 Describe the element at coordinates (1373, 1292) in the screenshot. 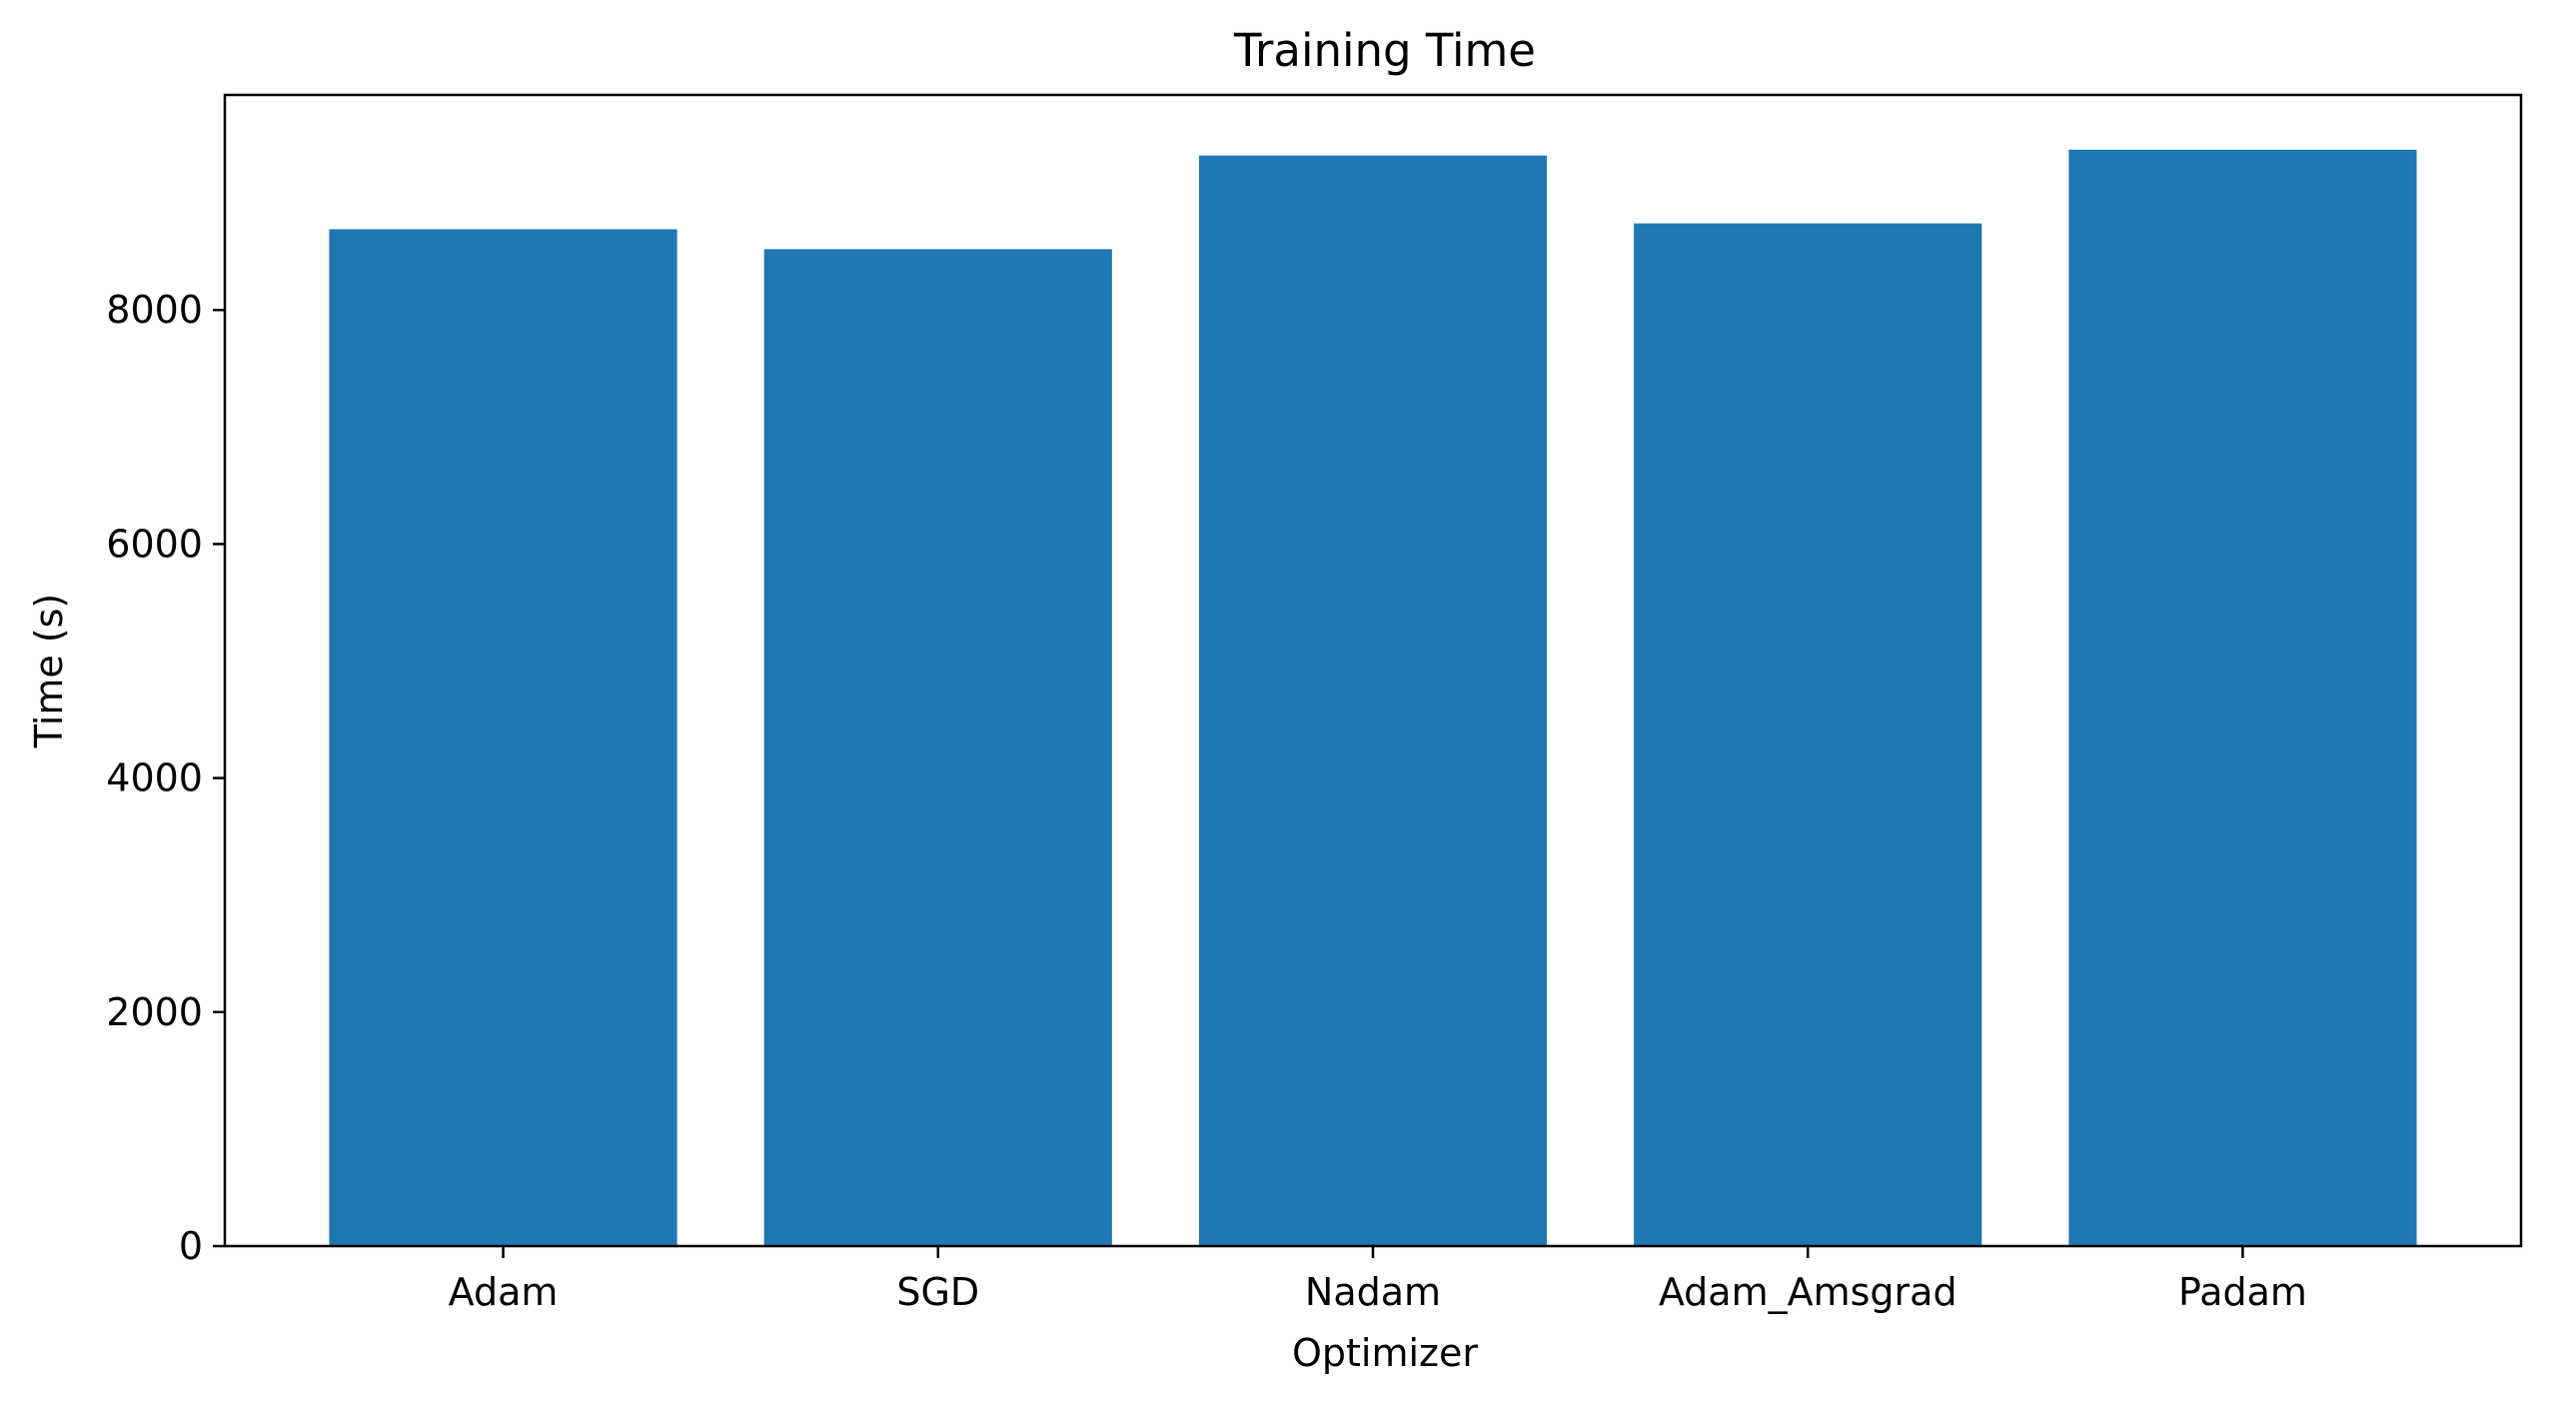

I see `x-tick-label: Nadam` at that location.